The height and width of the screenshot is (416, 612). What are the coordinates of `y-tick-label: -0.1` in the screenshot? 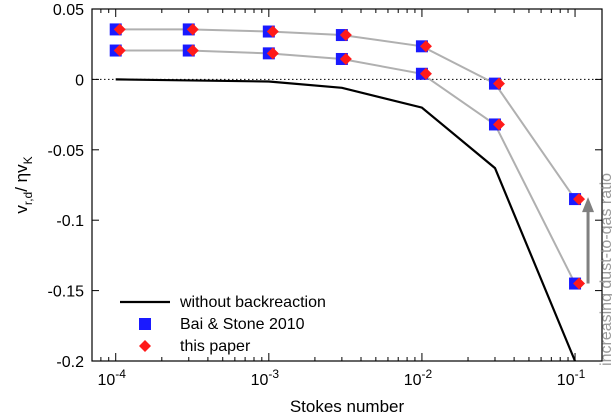 It's located at (70, 221).